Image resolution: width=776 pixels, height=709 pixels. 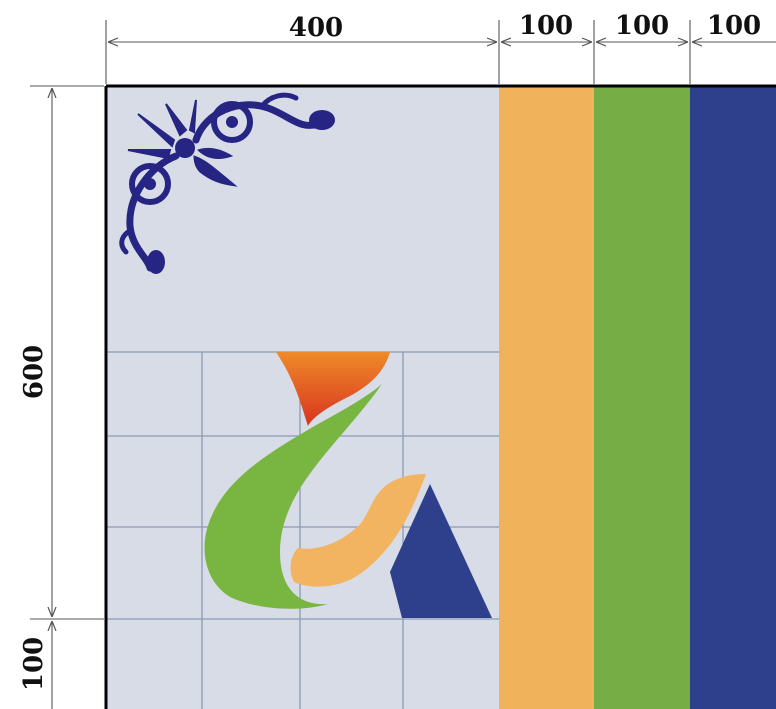 What do you see at coordinates (642, 26) in the screenshot?
I see `dimension-label-100-b: 100` at bounding box center [642, 26].